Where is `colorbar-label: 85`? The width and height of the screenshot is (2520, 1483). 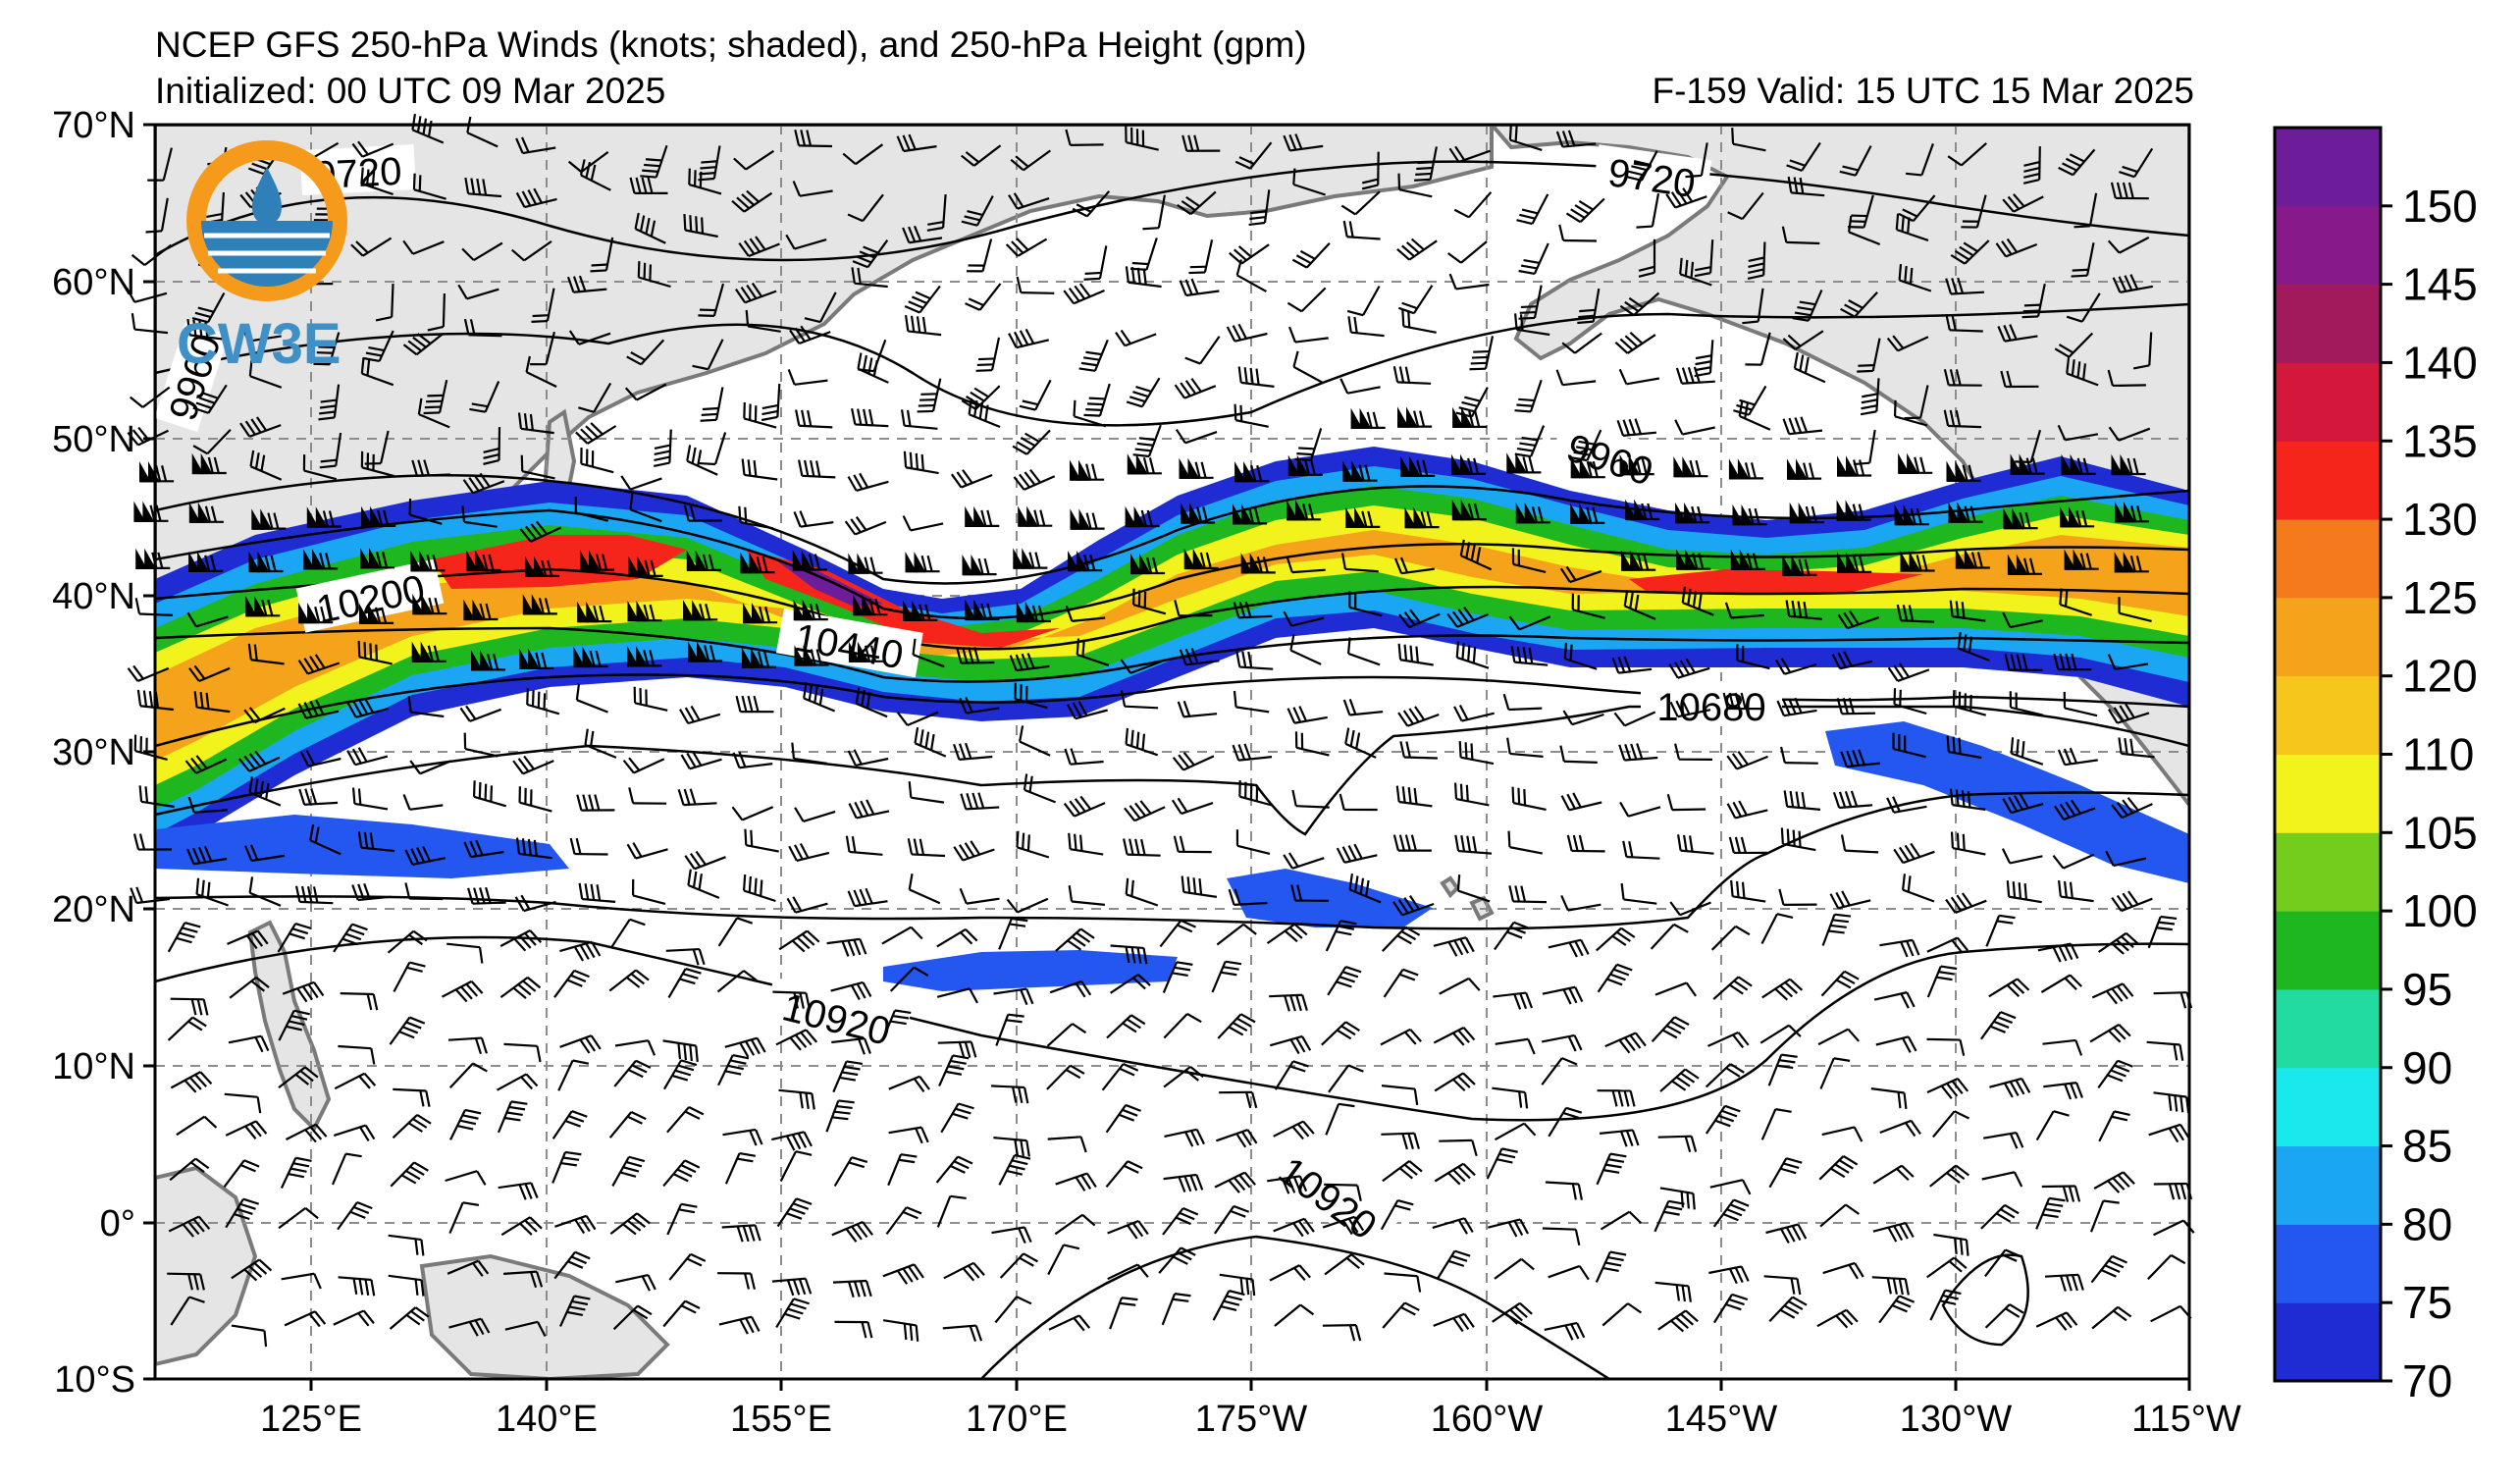 colorbar-label: 85 is located at coordinates (2427, 1146).